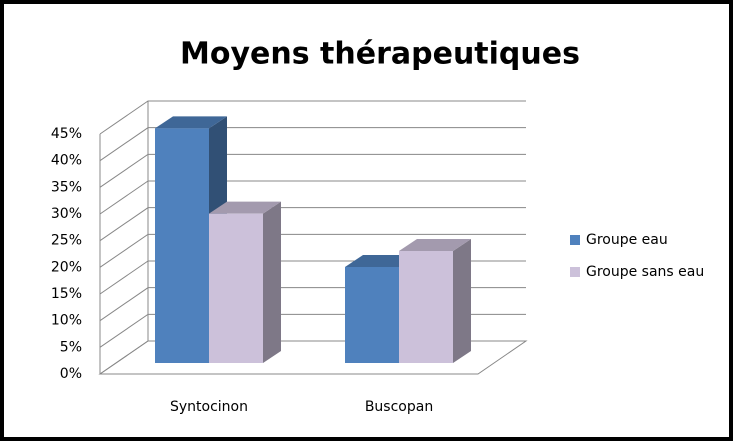 Image resolution: width=733 pixels, height=441 pixels. Describe the element at coordinates (380, 54) in the screenshot. I see `chart-title: Moyens thérapeutiques` at that location.